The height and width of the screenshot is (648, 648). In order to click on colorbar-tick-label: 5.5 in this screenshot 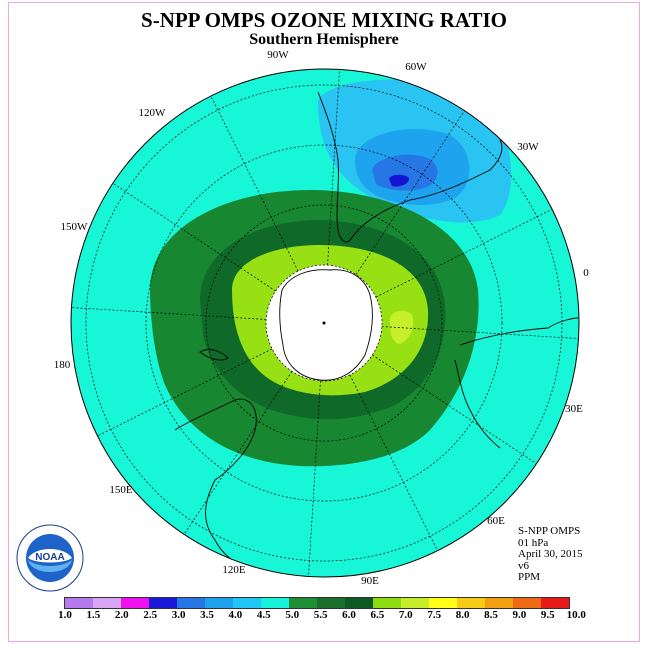, I will do `click(320, 615)`.